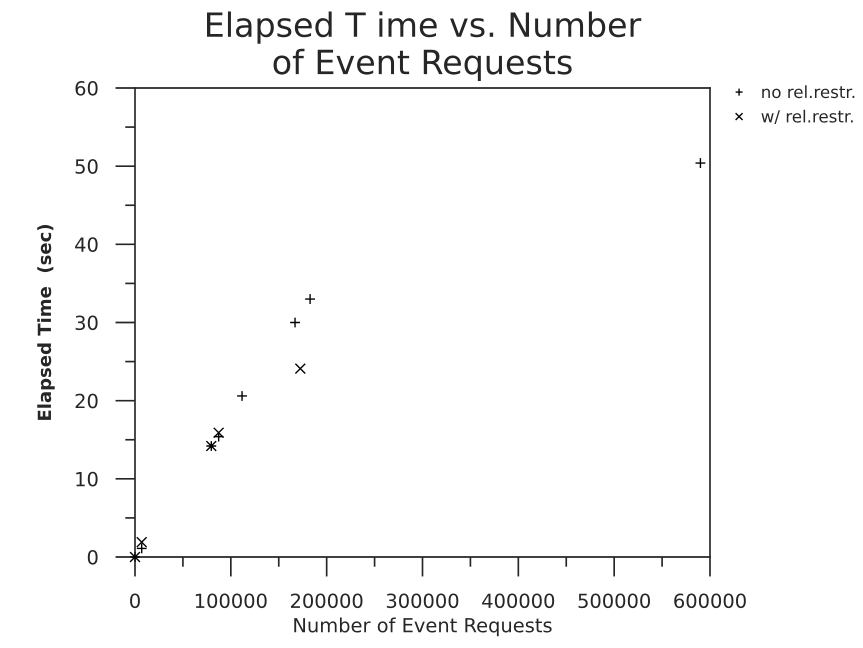 The width and height of the screenshot is (863, 648). Describe the element at coordinates (423, 626) in the screenshot. I see `x-axis-title: Number of Event Requests` at that location.